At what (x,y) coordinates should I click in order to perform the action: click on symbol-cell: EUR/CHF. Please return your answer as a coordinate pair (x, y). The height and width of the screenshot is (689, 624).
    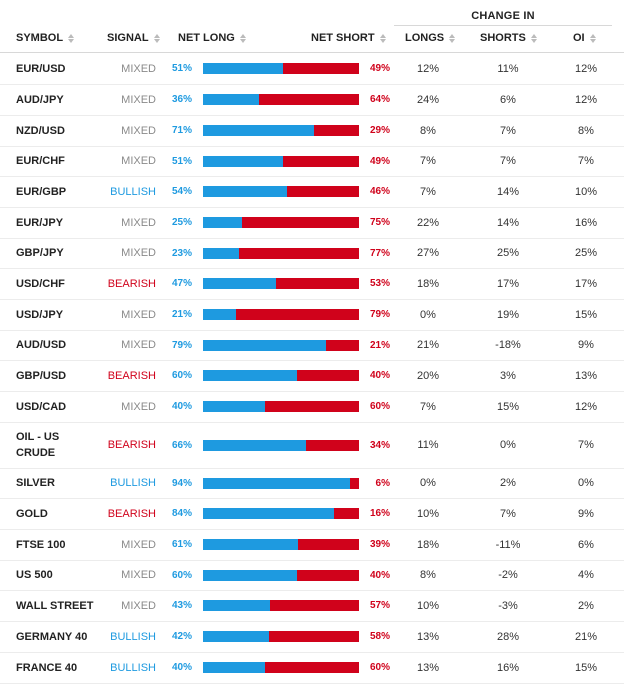
    Looking at the image, I should click on (40, 161).